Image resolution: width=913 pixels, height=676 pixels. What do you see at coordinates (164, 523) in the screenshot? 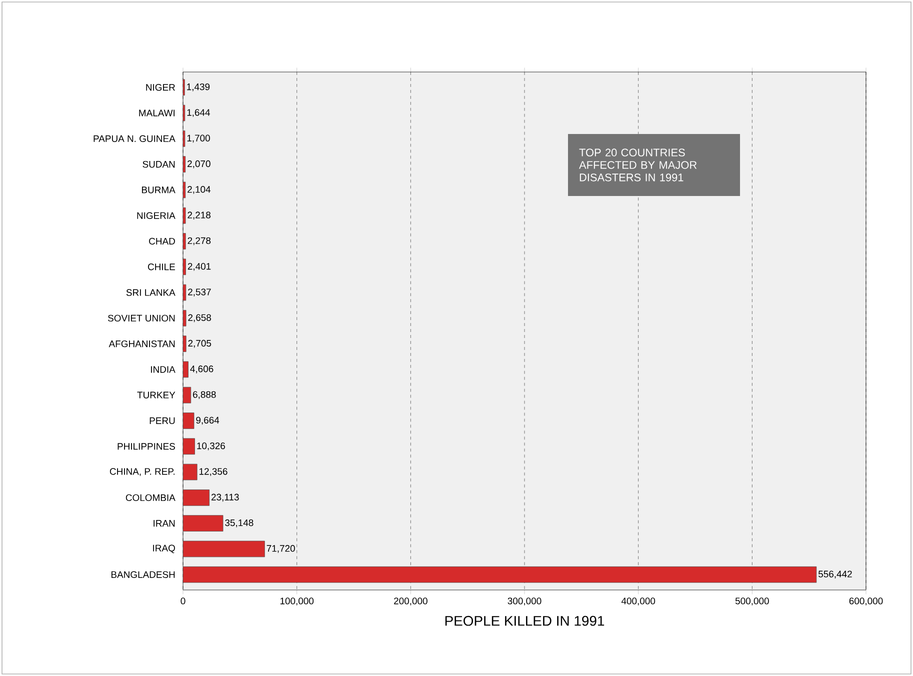
I see `y-tick-label: IRAN` at bounding box center [164, 523].